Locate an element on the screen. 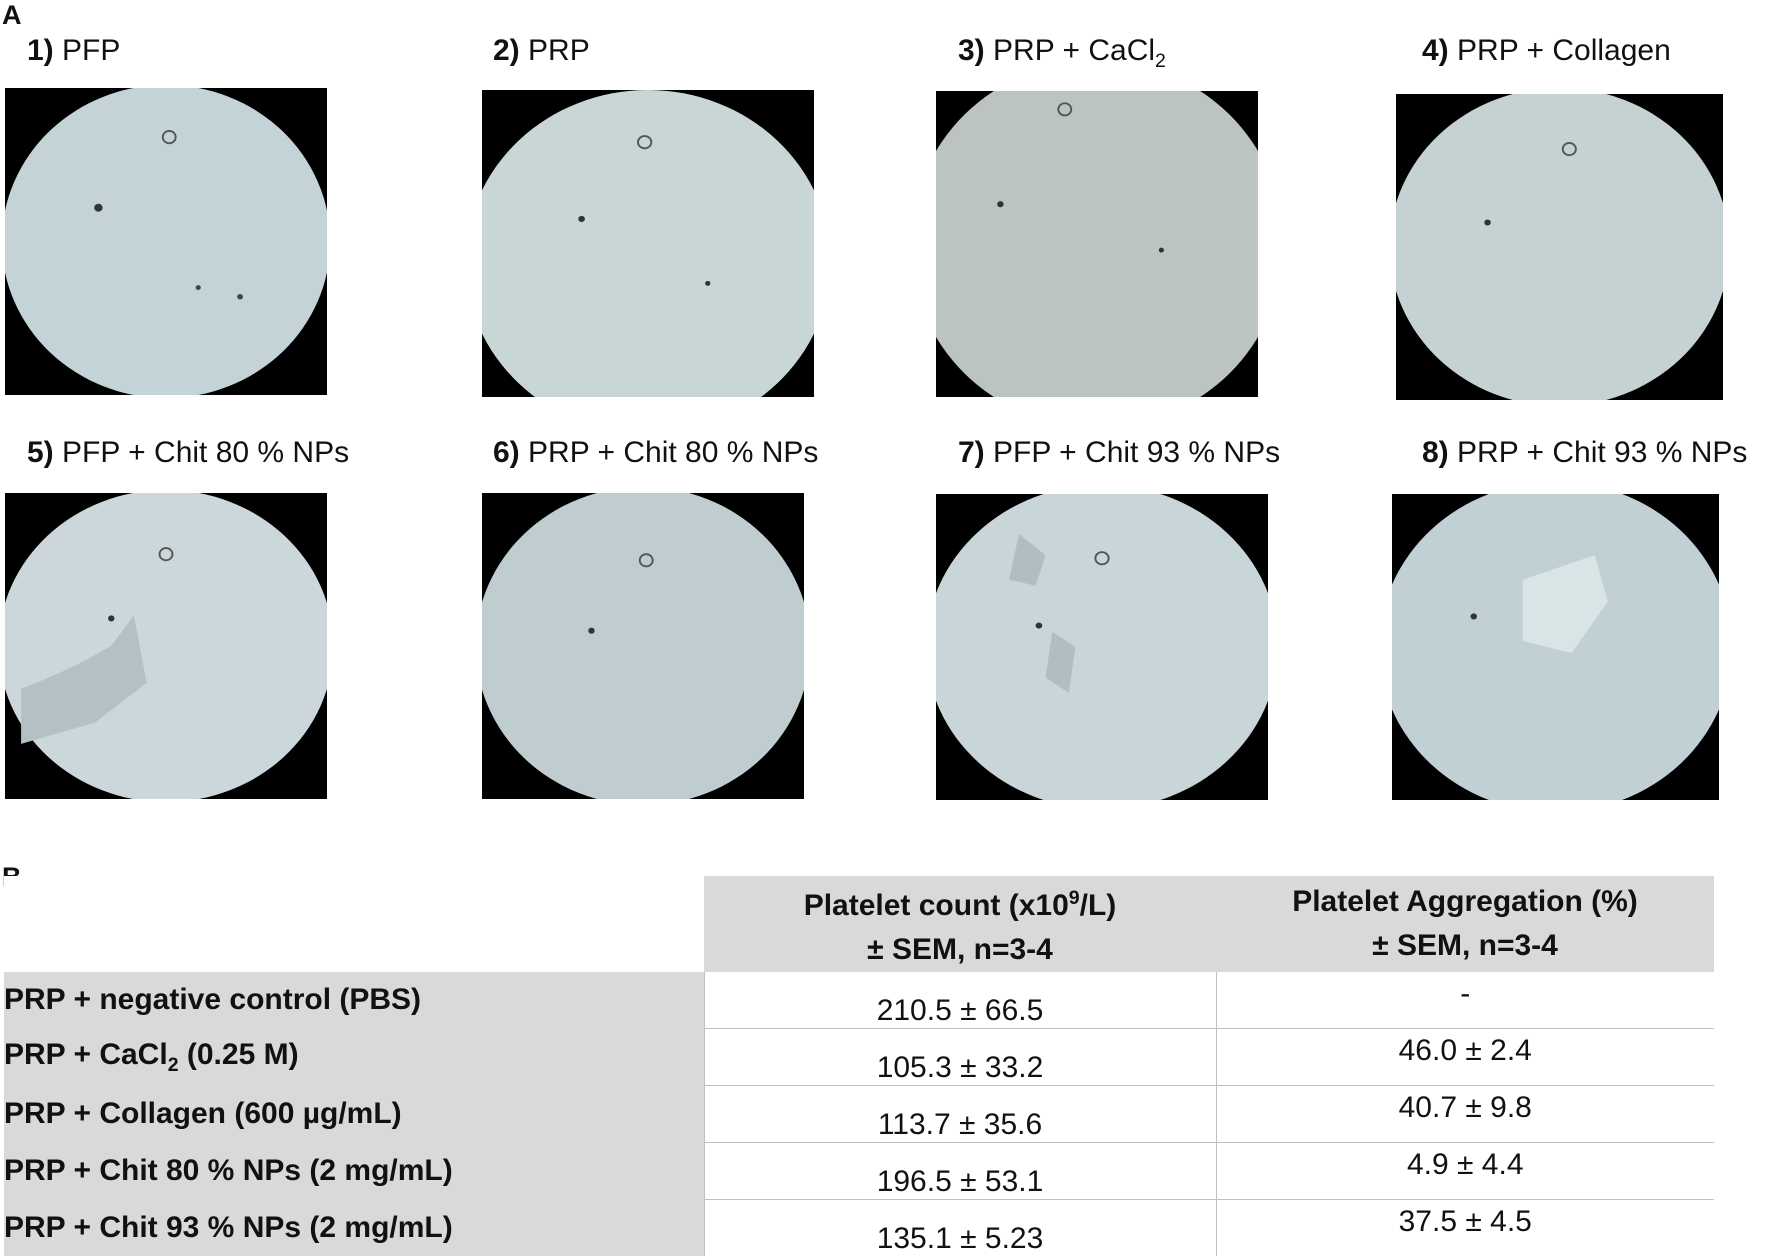  header-platelet-count: Platelet count (x109/L) ± SEM, n=3-4 is located at coordinates (960, 924).